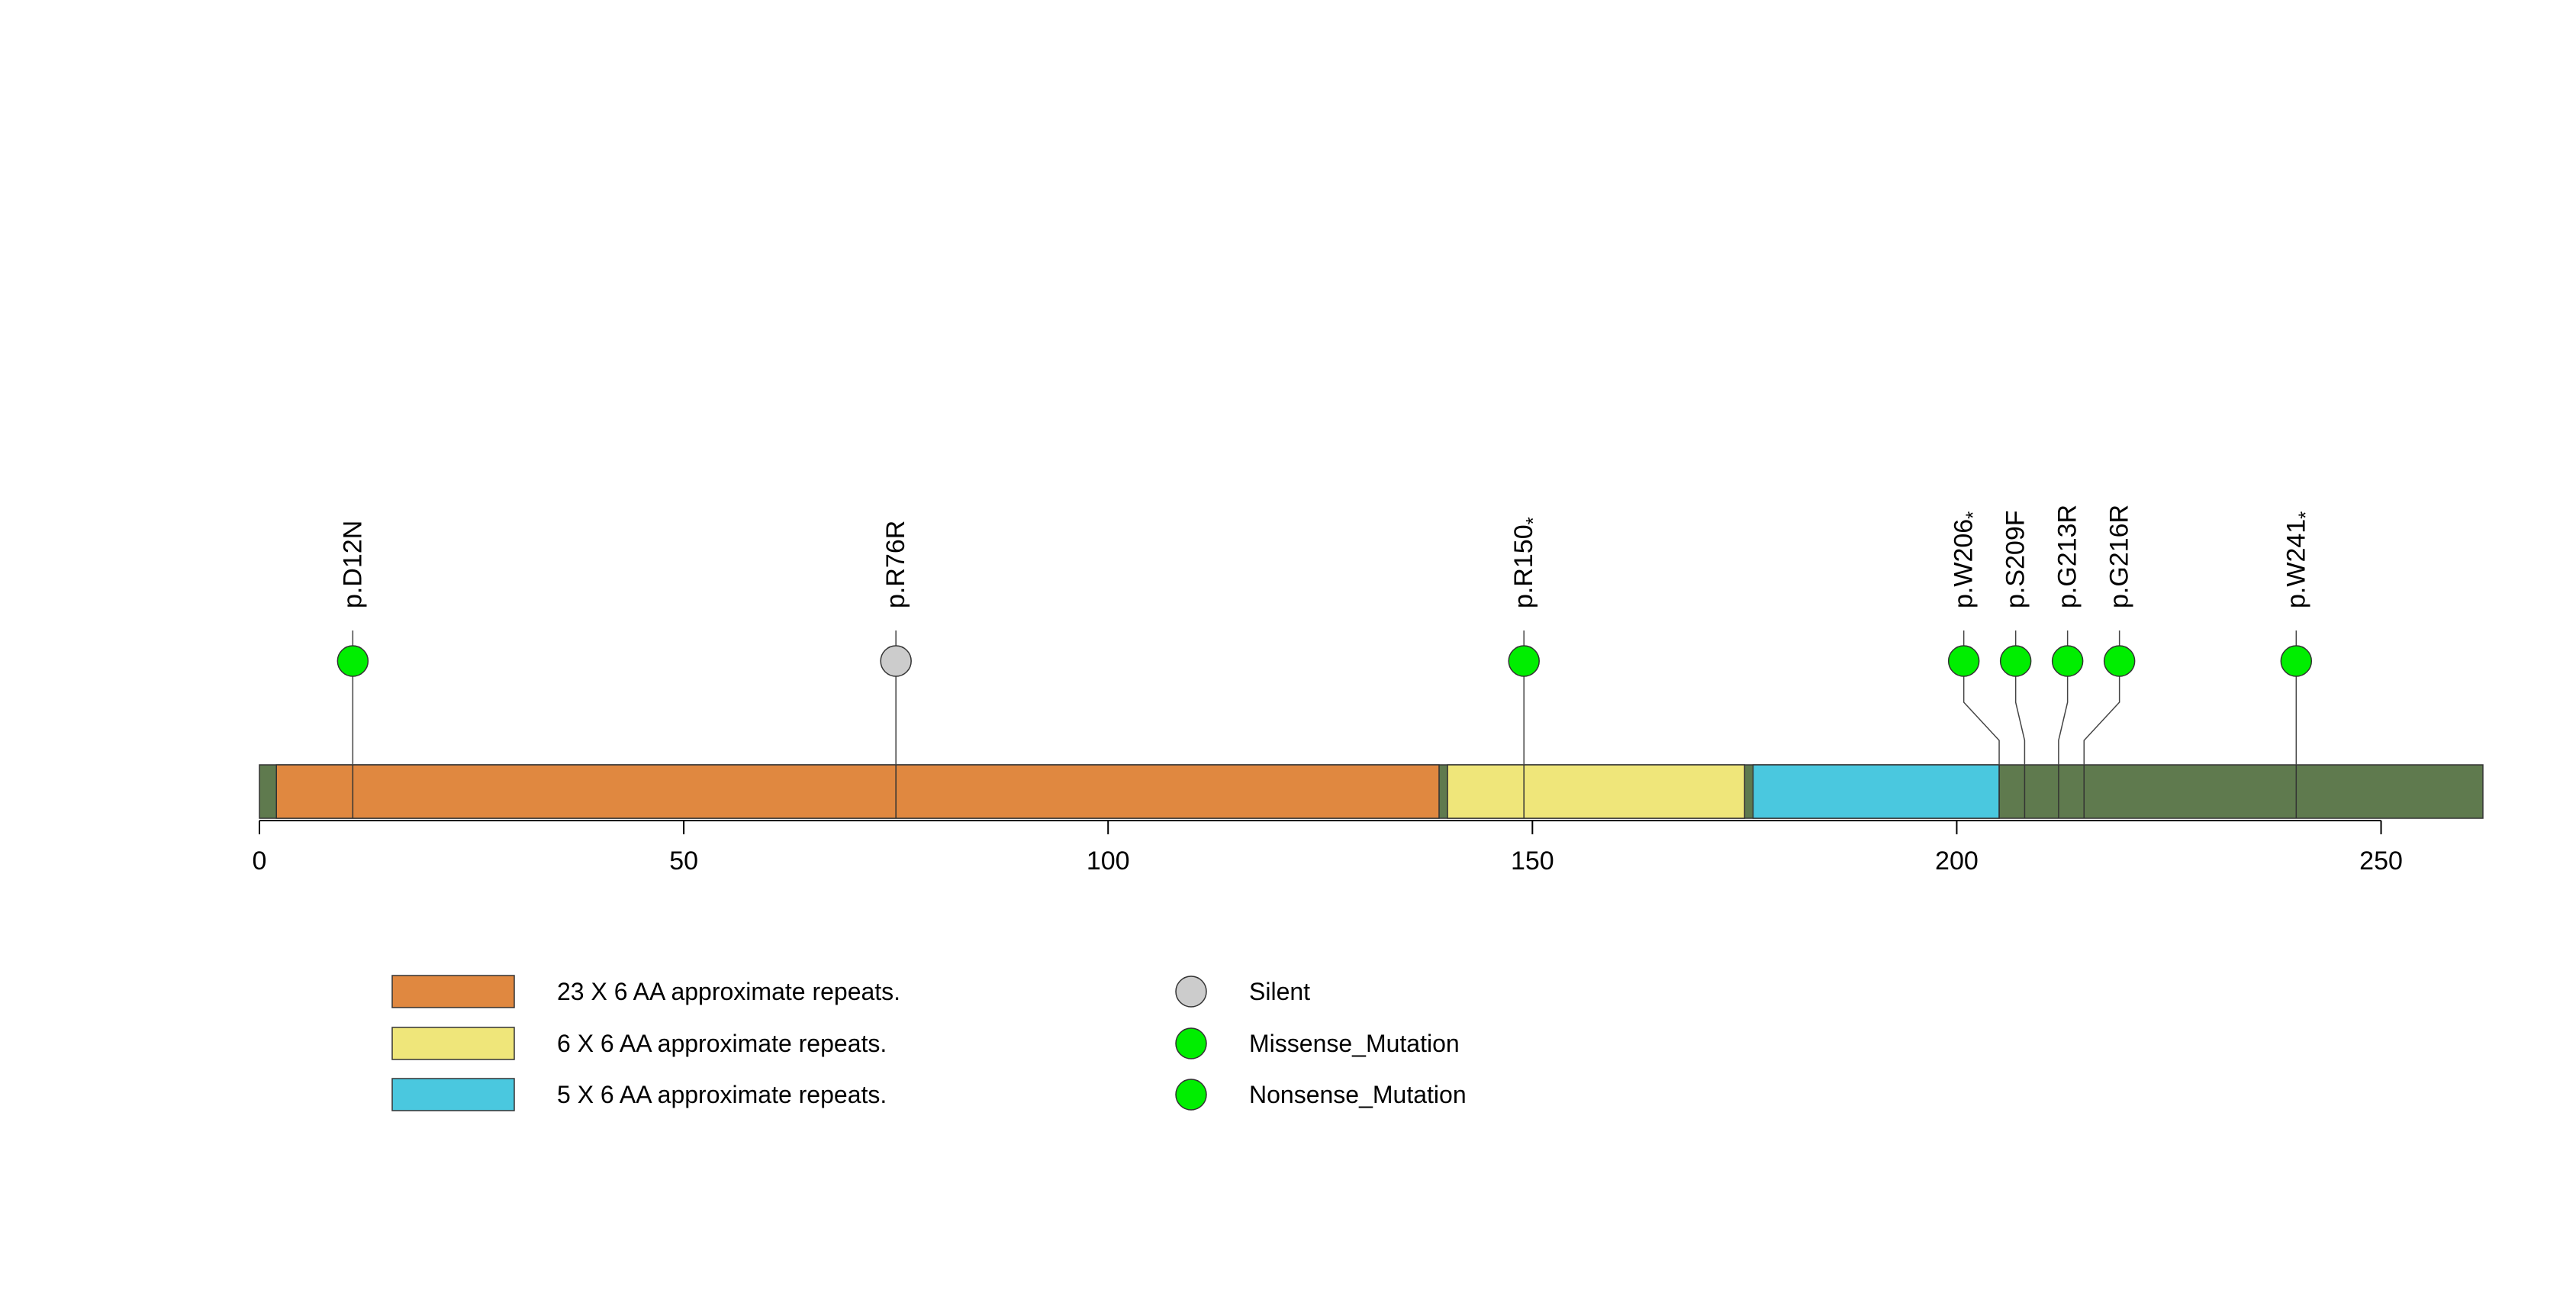 The image size is (2576, 1290). I want to click on mutation-label: p.D12N, so click(352, 565).